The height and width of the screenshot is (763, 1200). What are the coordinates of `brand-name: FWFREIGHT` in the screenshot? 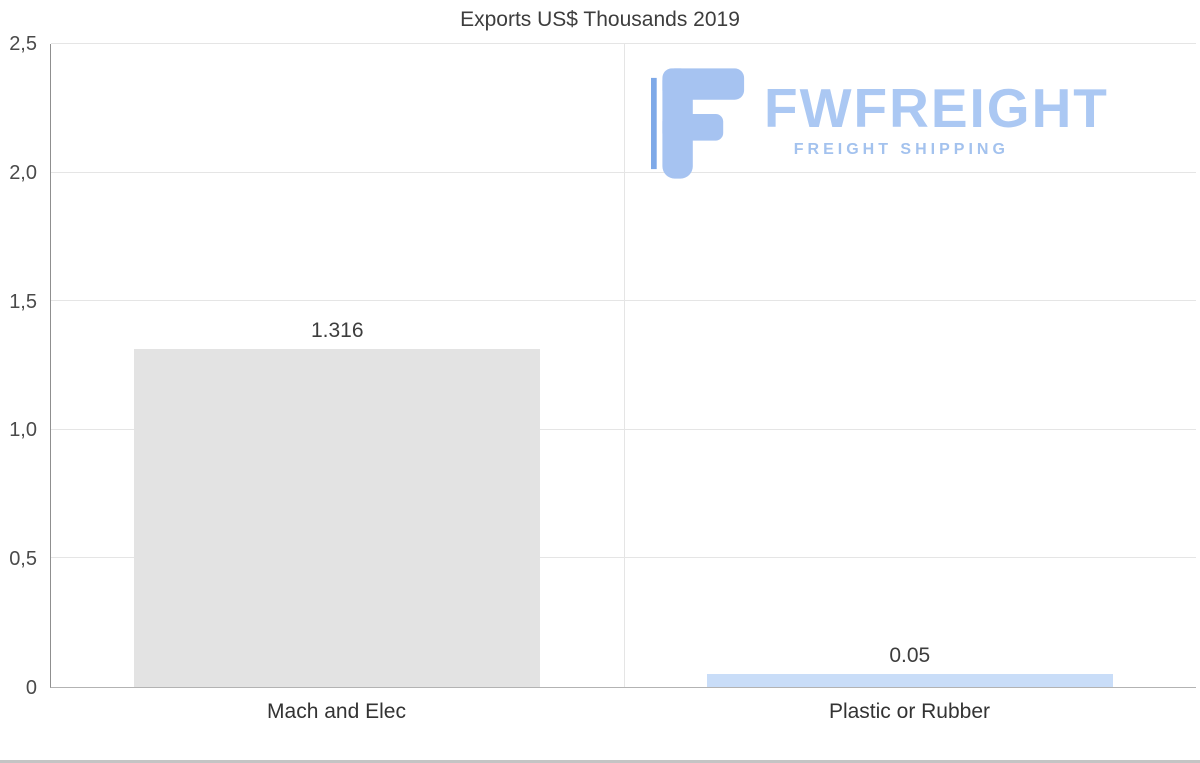 It's located at (936, 108).